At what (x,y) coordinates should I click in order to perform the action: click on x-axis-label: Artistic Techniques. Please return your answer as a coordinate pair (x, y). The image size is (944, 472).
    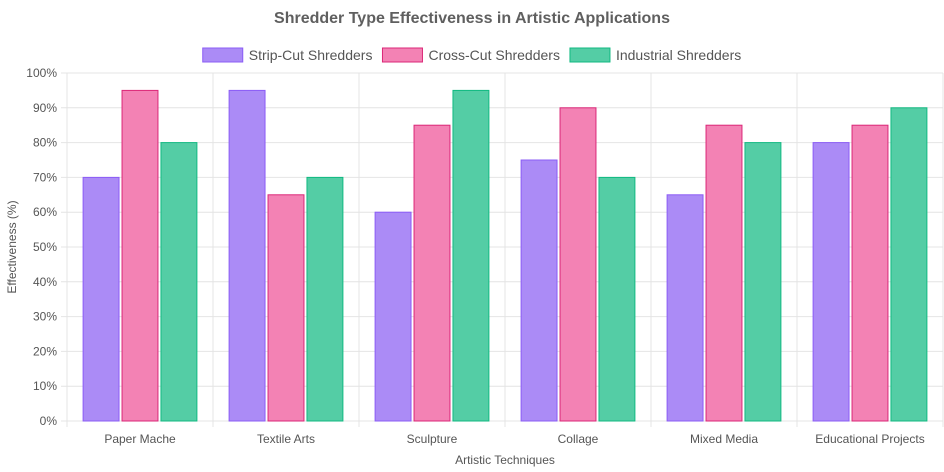
    Looking at the image, I should click on (505, 460).